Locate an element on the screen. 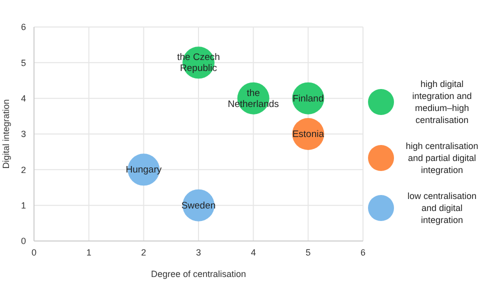  y-axis-title: Digital integration is located at coordinates (6, 134).